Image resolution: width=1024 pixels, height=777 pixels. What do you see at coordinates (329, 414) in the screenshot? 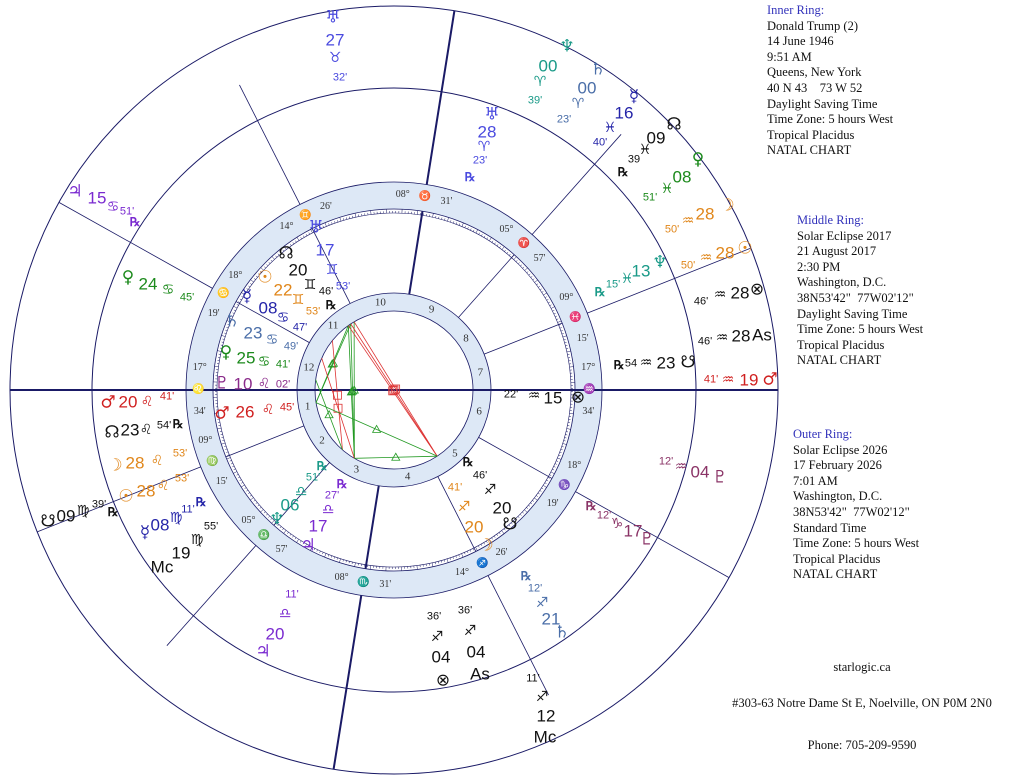
I see `trine-aspect-marker` at bounding box center [329, 414].